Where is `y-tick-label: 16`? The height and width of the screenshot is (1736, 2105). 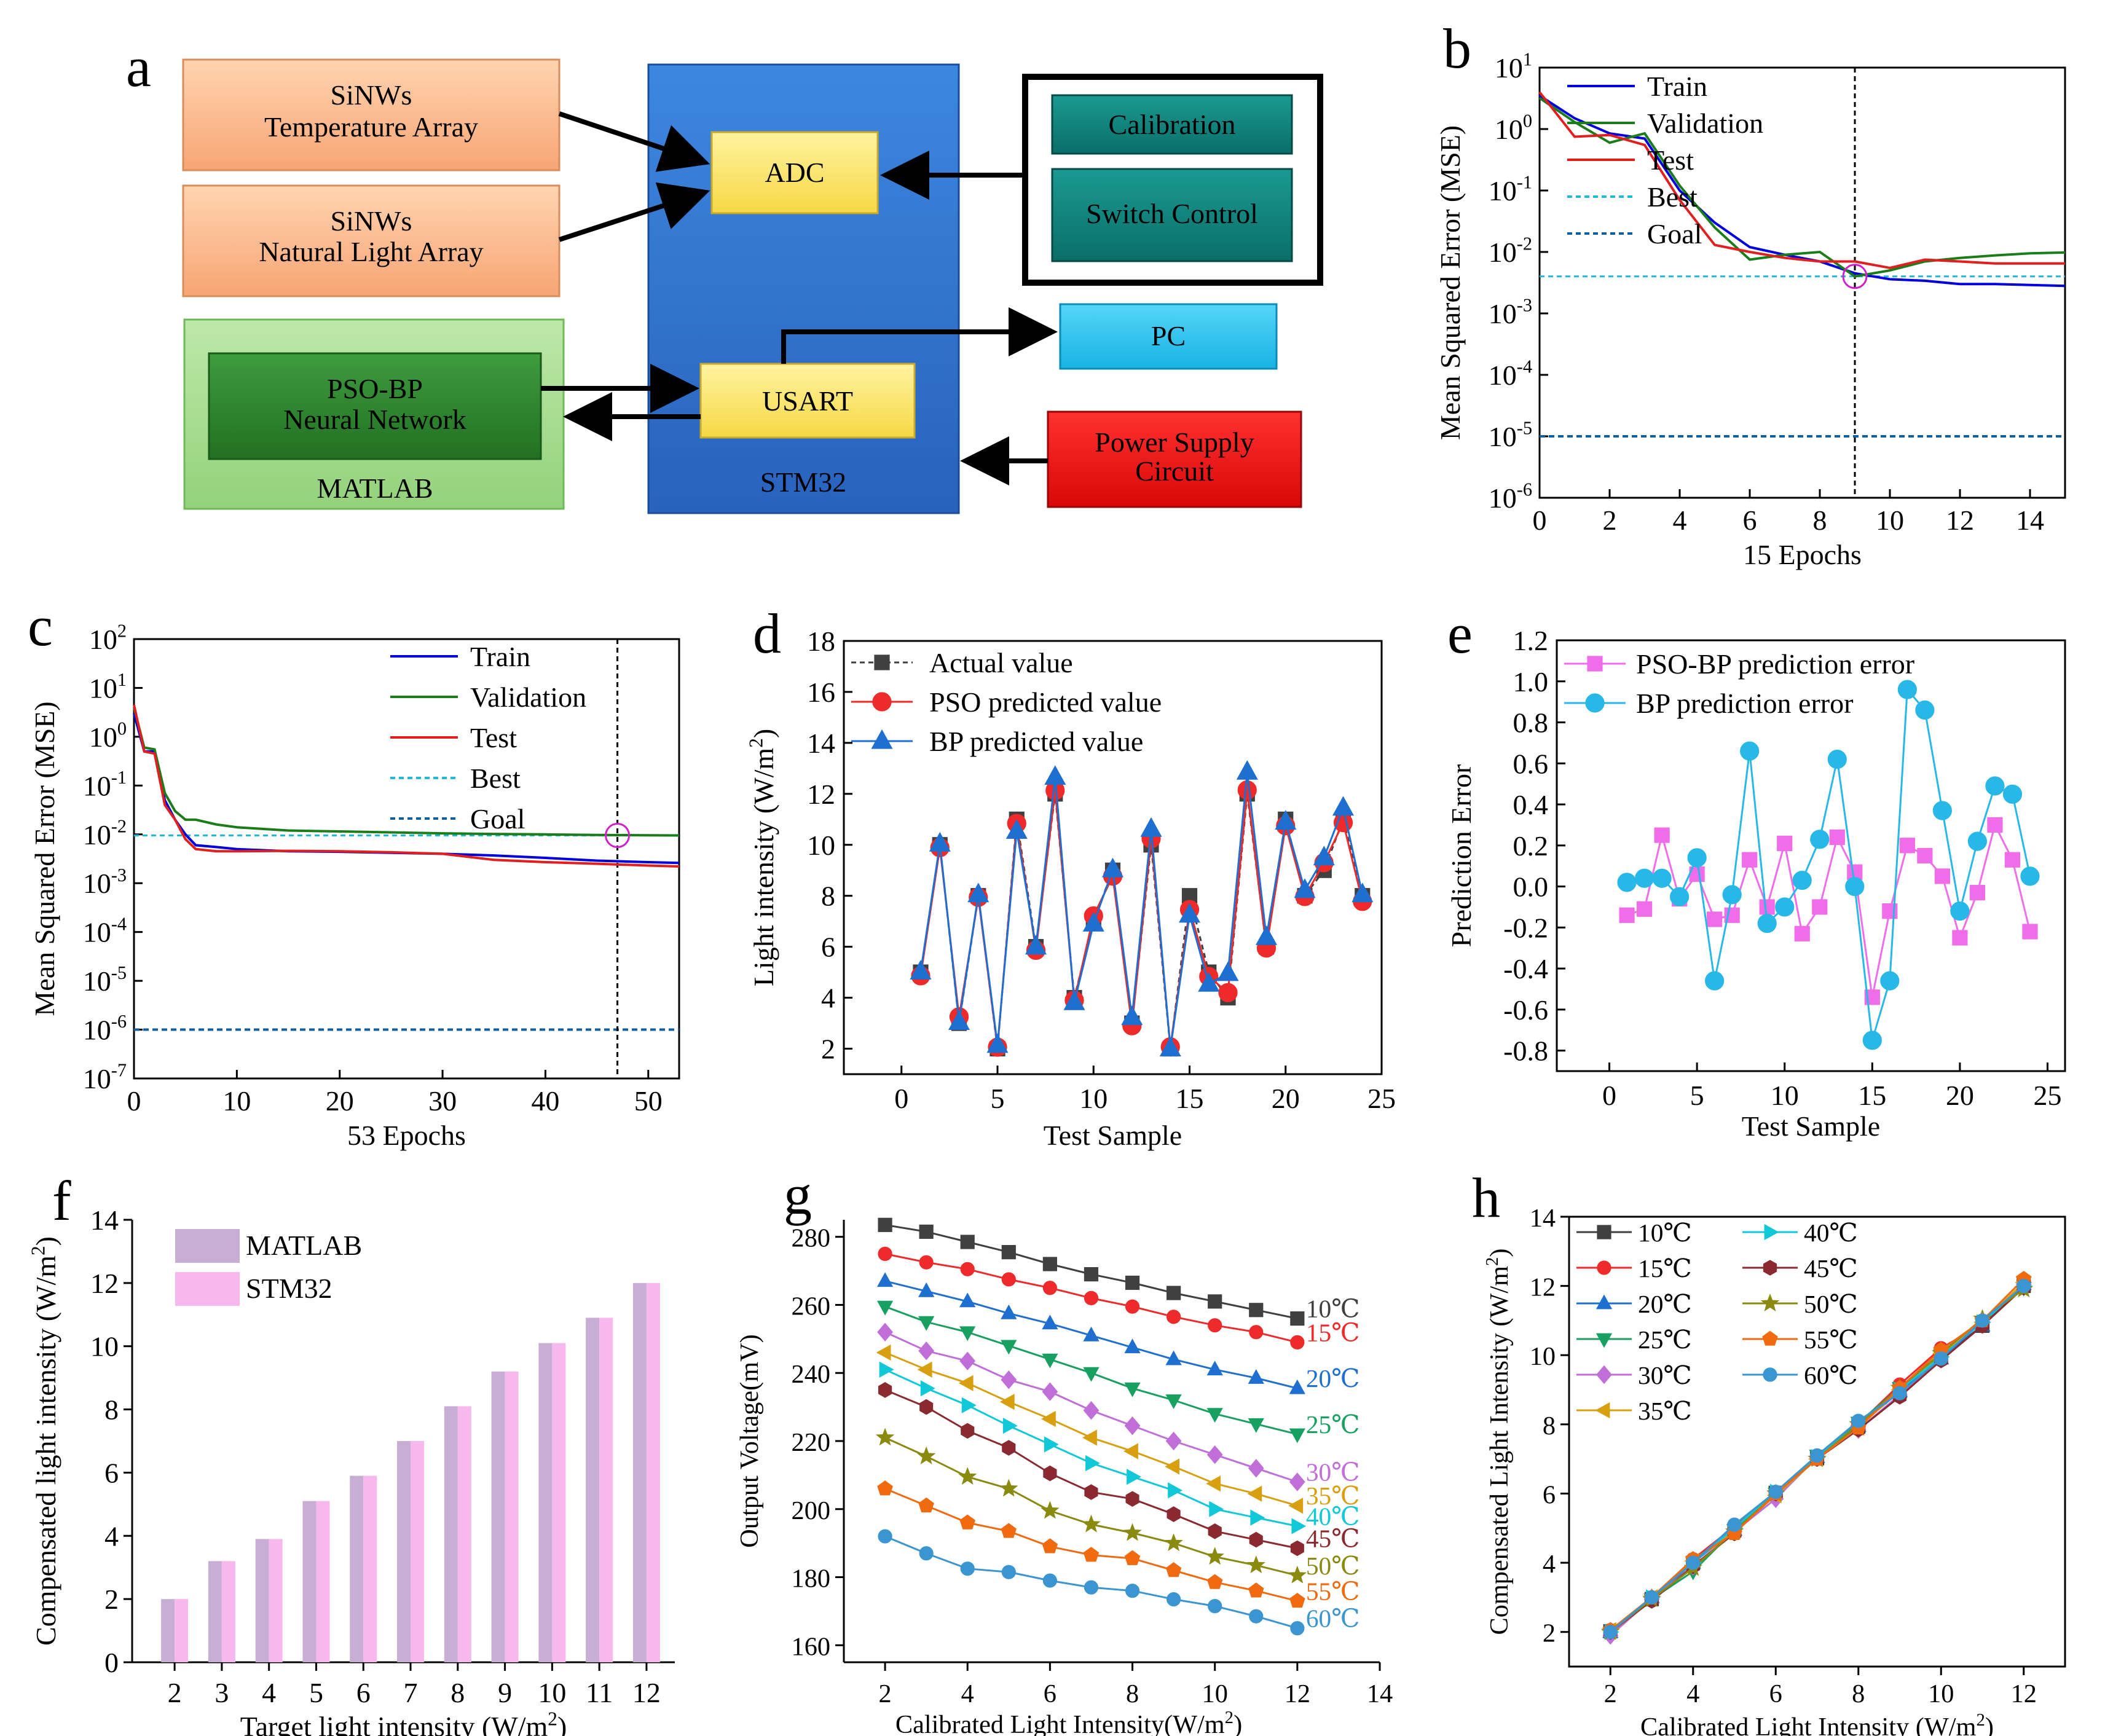 y-tick-label: 16 is located at coordinates (821, 692).